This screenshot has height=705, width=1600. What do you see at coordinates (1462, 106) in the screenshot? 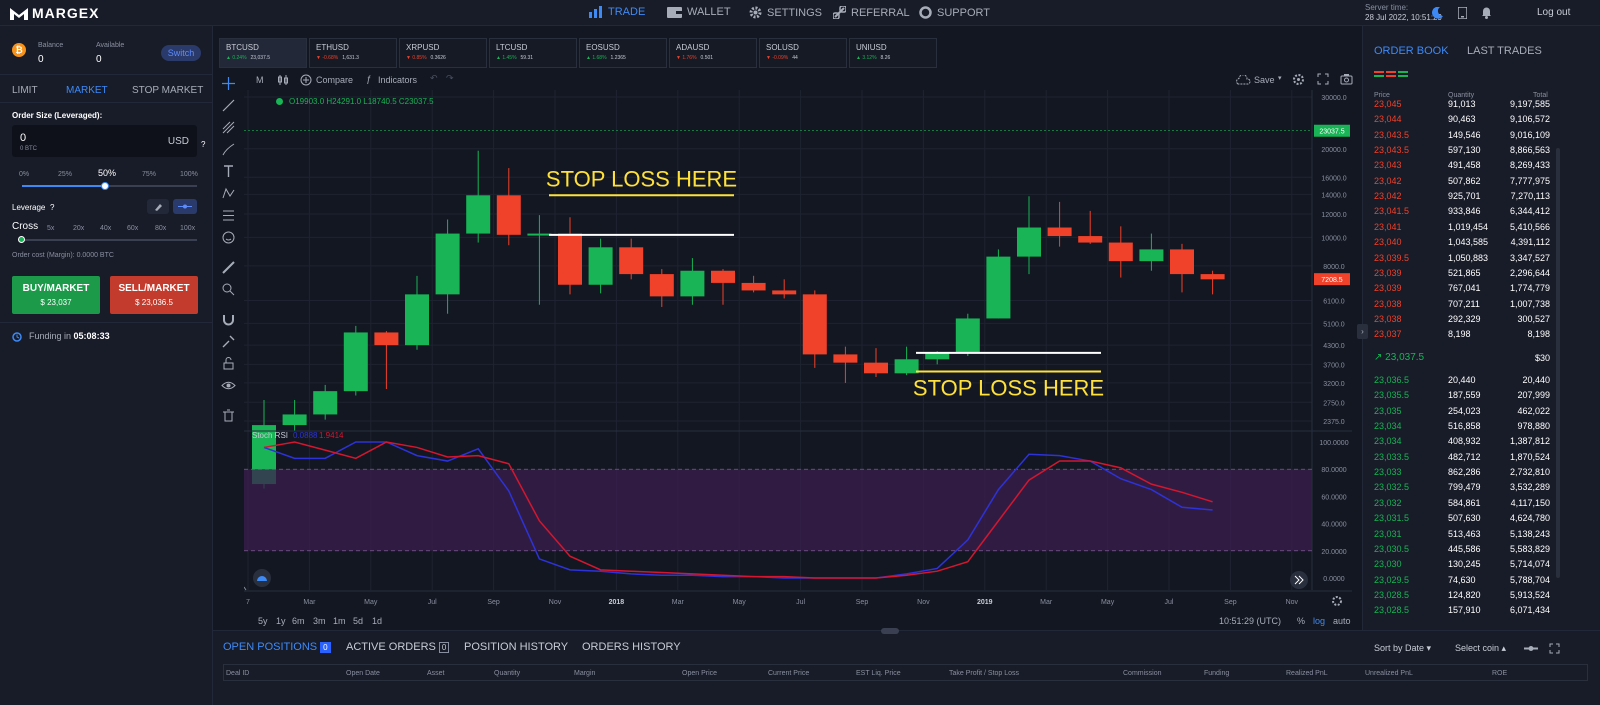
I see `orderbook-row: 23,045 91,013 9,197,585` at bounding box center [1462, 106].